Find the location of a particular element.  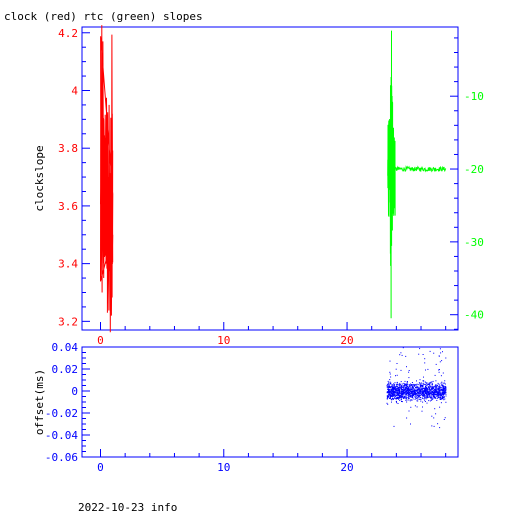

left-y-tick-label: 3.2 is located at coordinates (68, 321).